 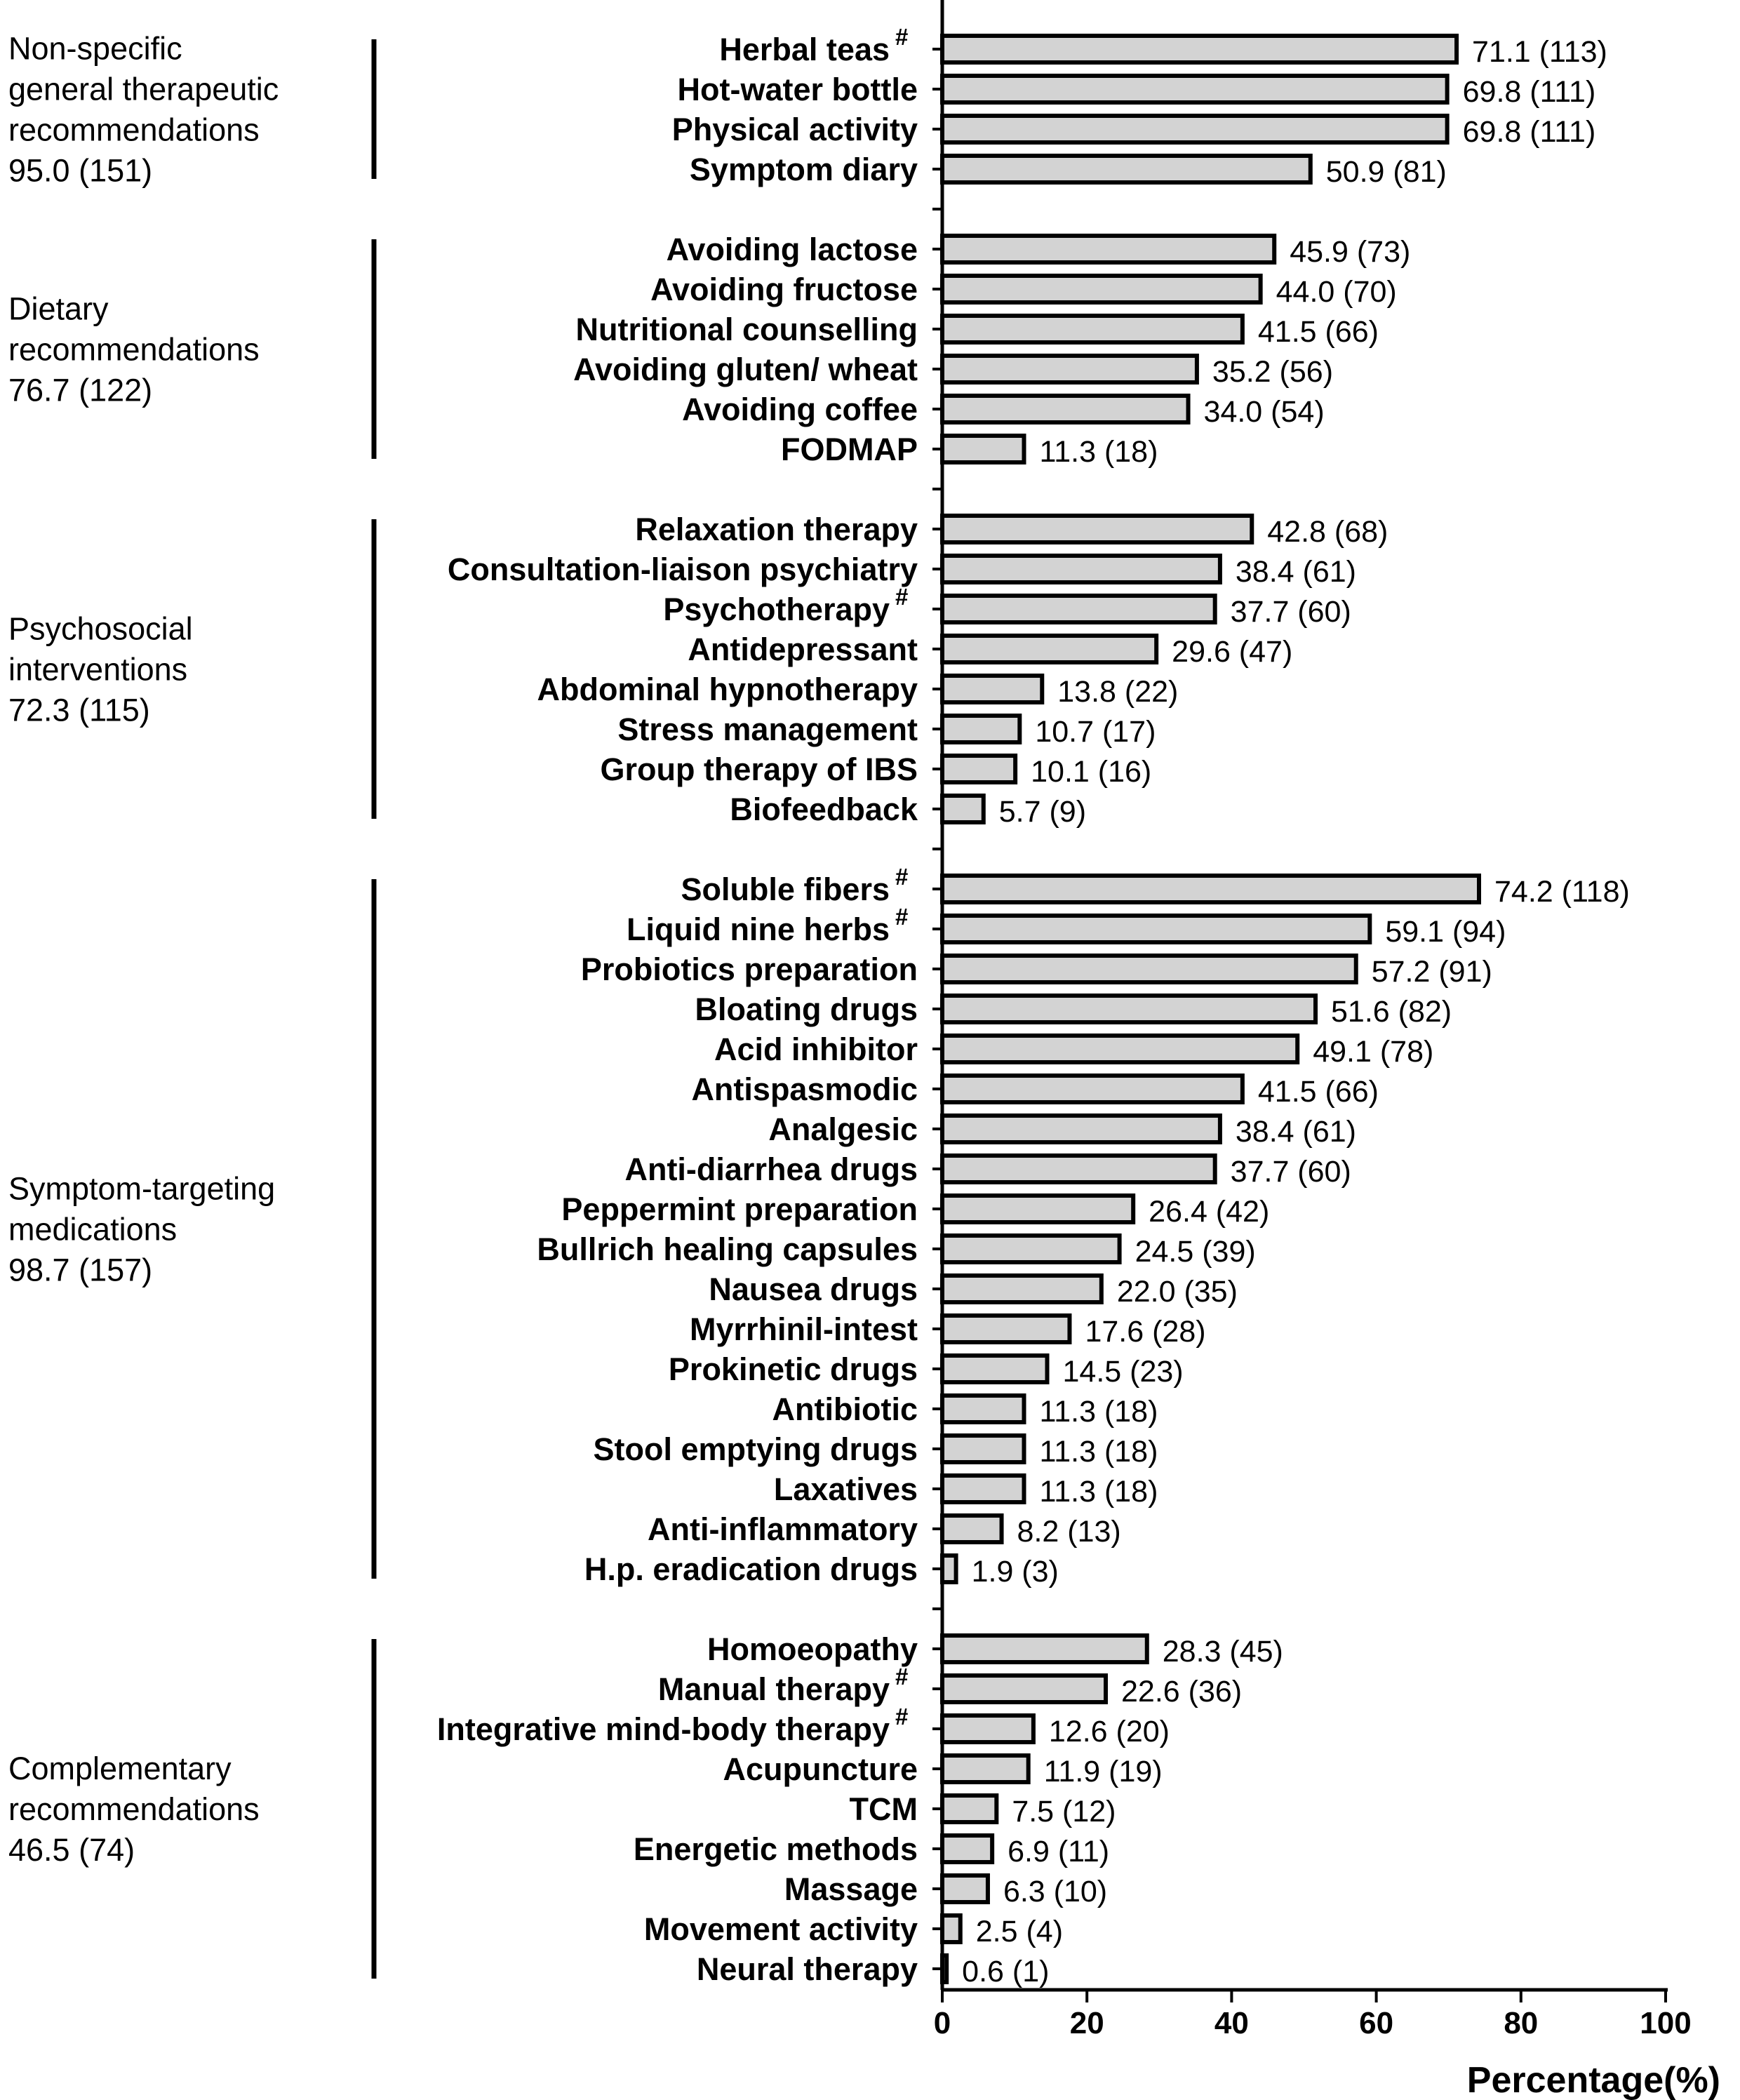 I want to click on group-label-line: 98.7 (157), so click(x=80, y=1270).